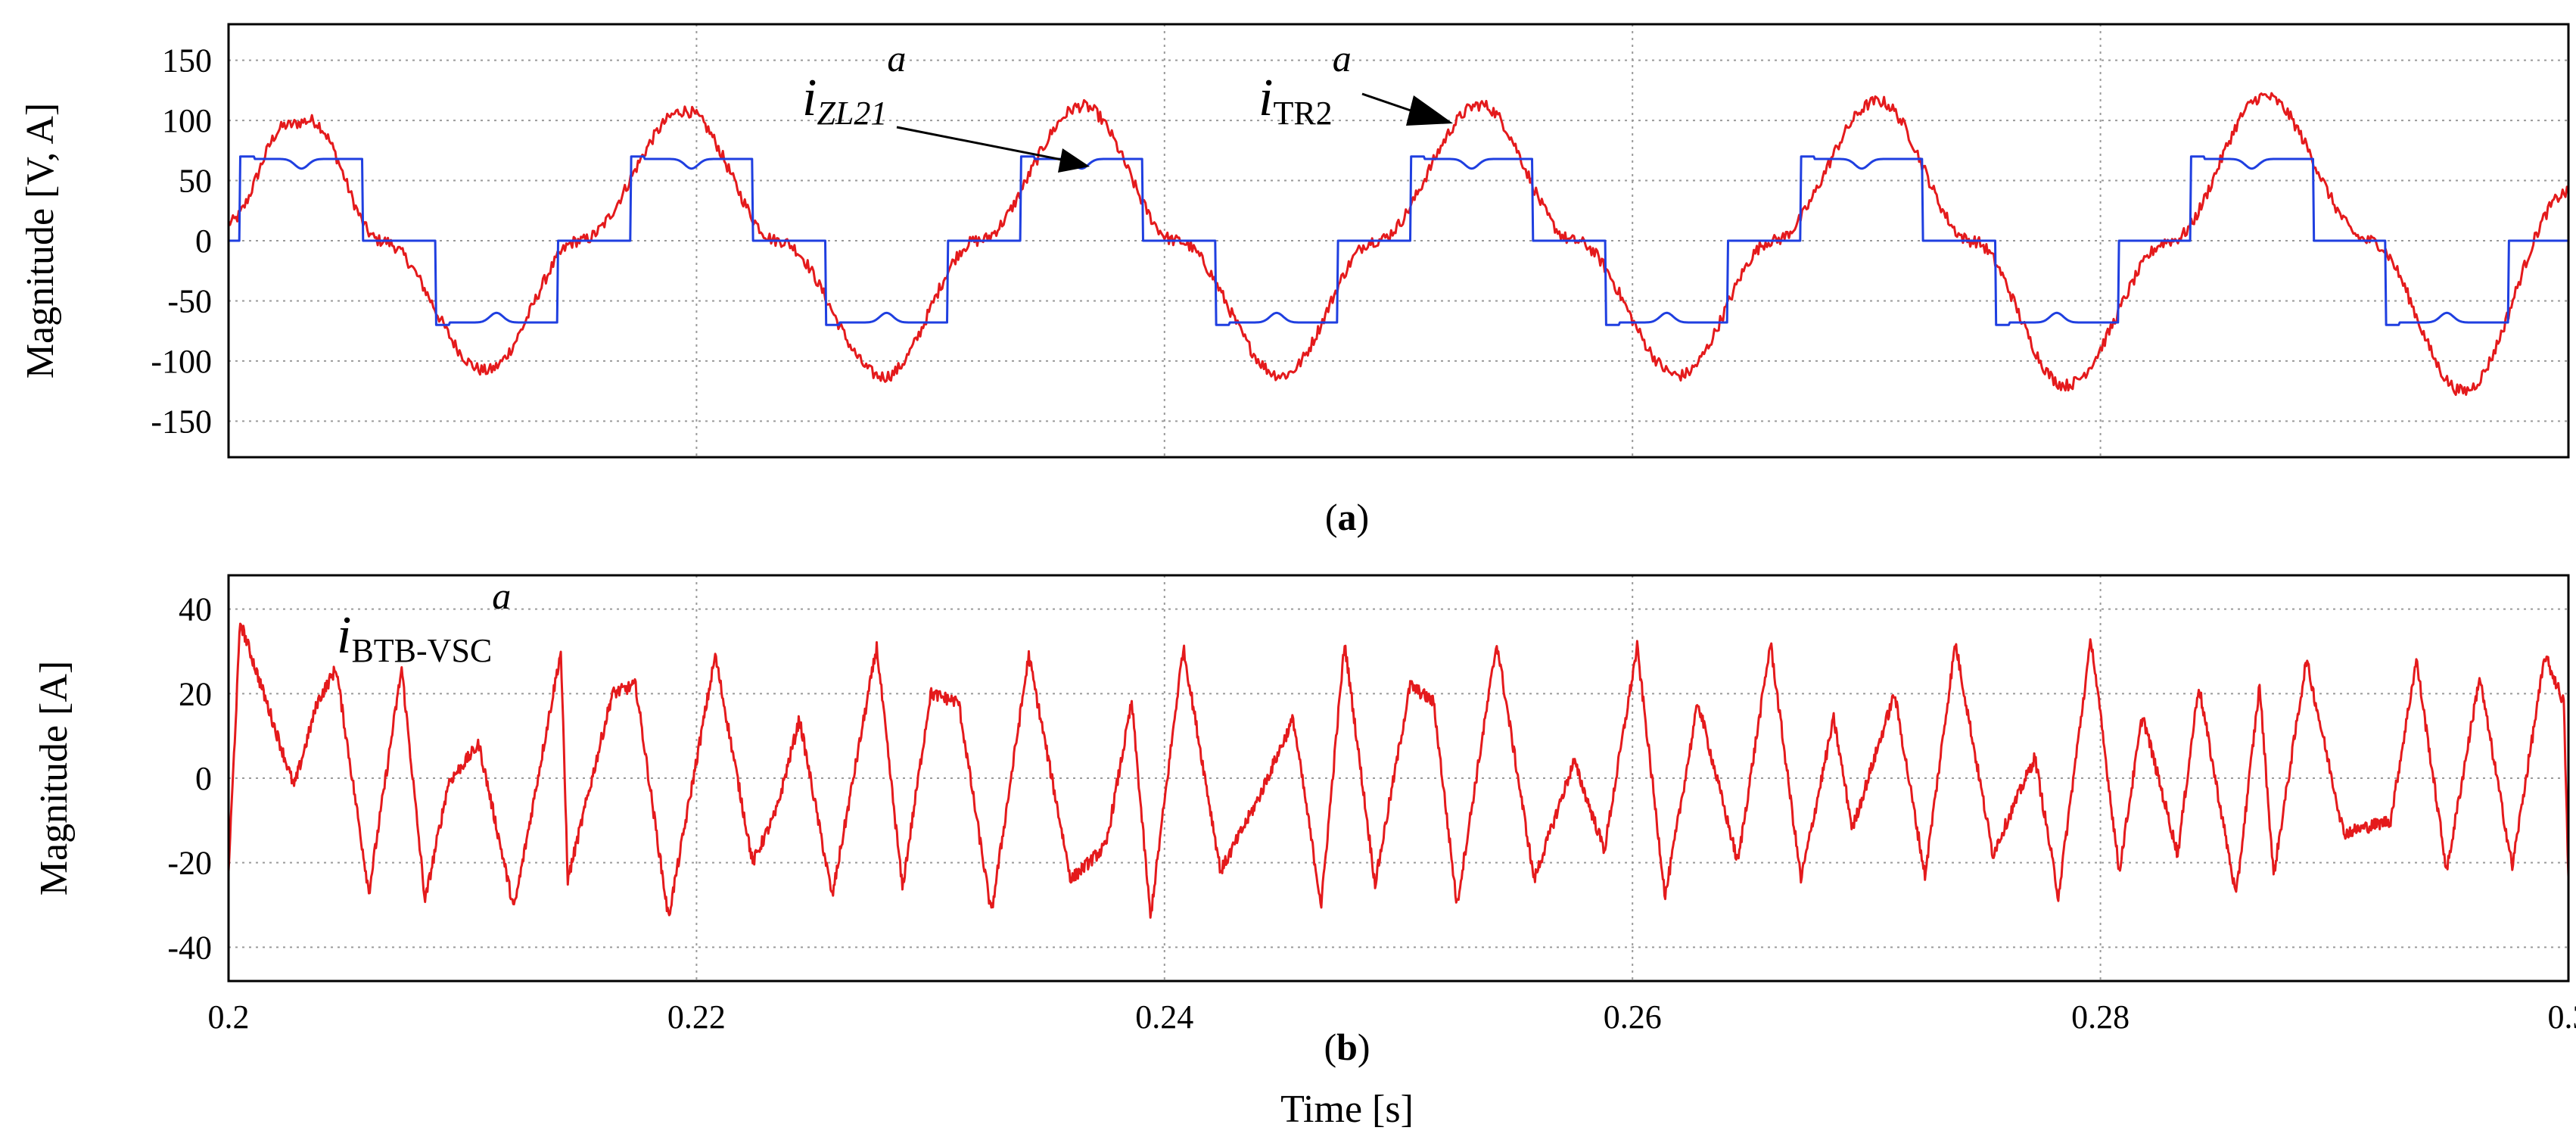 Image resolution: width=2576 pixels, height=1140 pixels. Describe the element at coordinates (229, 1017) in the screenshot. I see `x-tick-label: 0.2` at that location.